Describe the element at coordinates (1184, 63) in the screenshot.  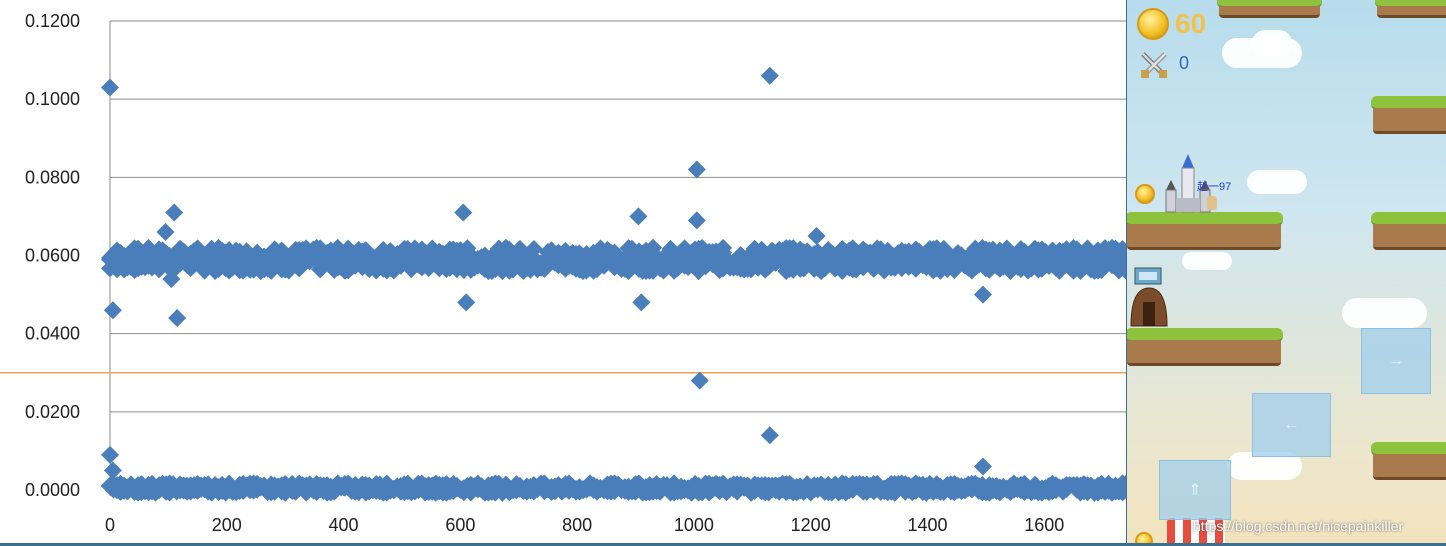
I see `kill-count: 0` at that location.